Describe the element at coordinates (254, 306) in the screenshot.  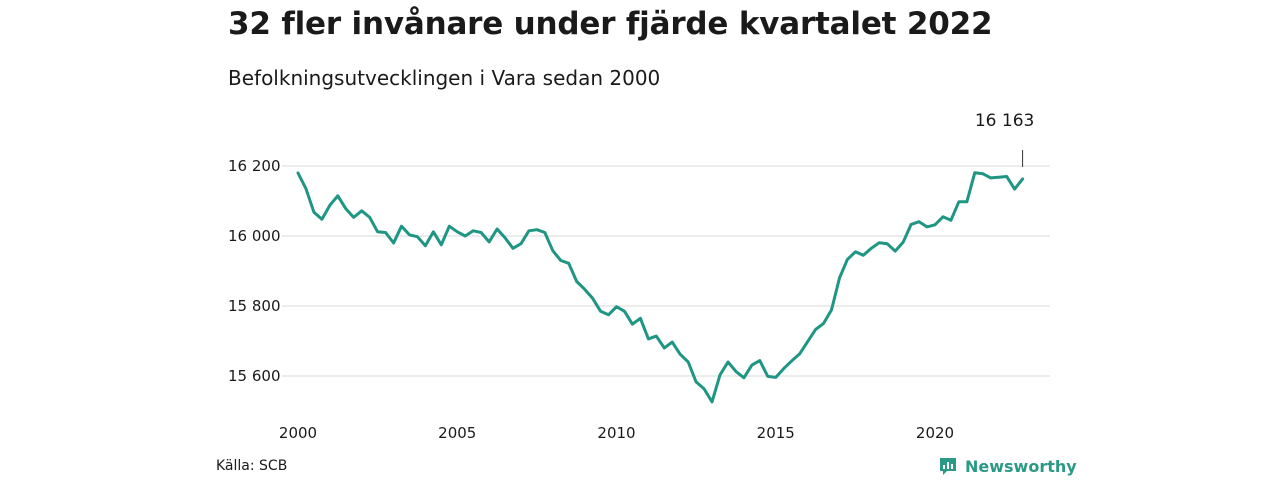
I see `y-tick-label: 15 800` at that location.